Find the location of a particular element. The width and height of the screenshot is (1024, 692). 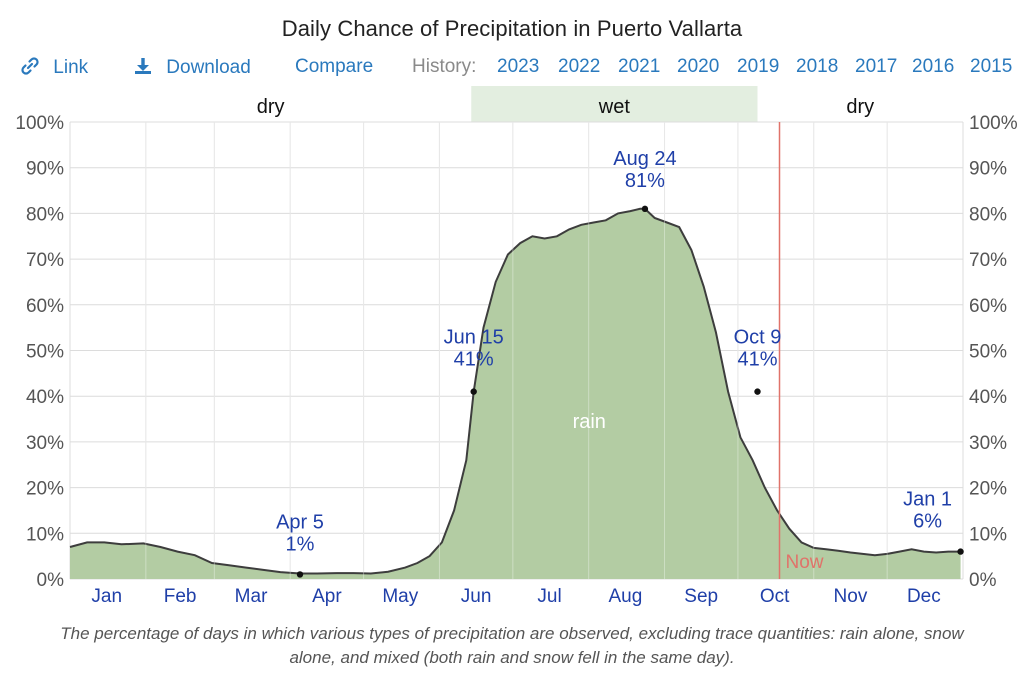

y-tick-right: 0% is located at coordinates (983, 580).